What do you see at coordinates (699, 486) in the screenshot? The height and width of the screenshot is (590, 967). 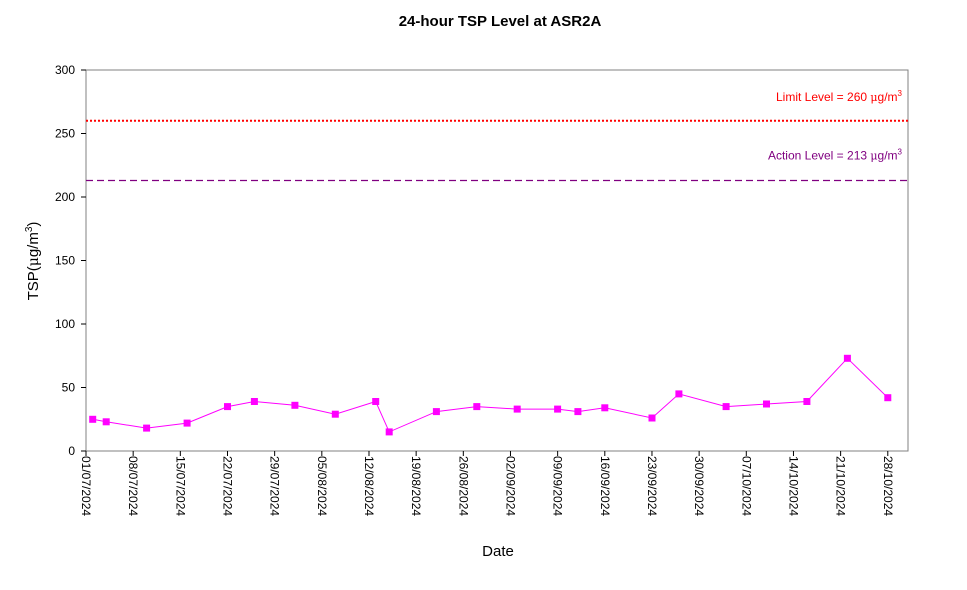 I see `x-tick-label: 30/09/2024` at bounding box center [699, 486].